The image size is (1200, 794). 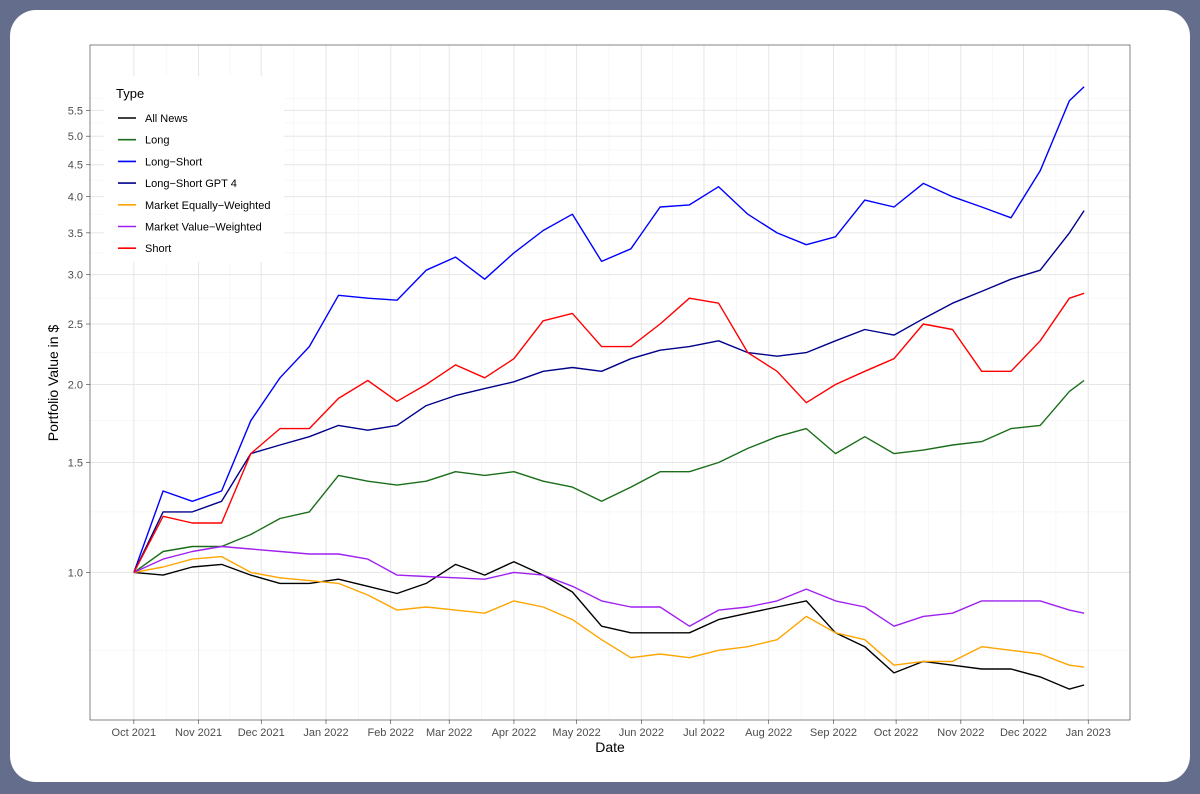 What do you see at coordinates (203, 228) in the screenshot?
I see `legend-item-label: Market Value−Weighted` at bounding box center [203, 228].